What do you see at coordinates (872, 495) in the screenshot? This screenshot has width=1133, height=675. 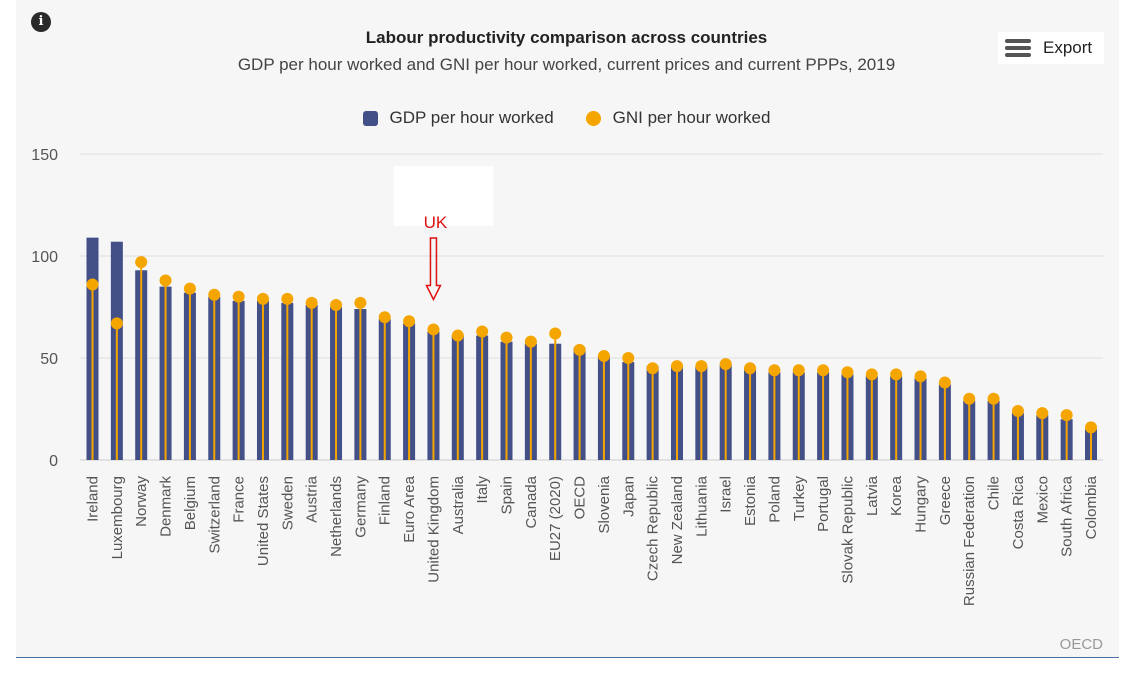 I see `x-tick-label: Latvia` at bounding box center [872, 495].